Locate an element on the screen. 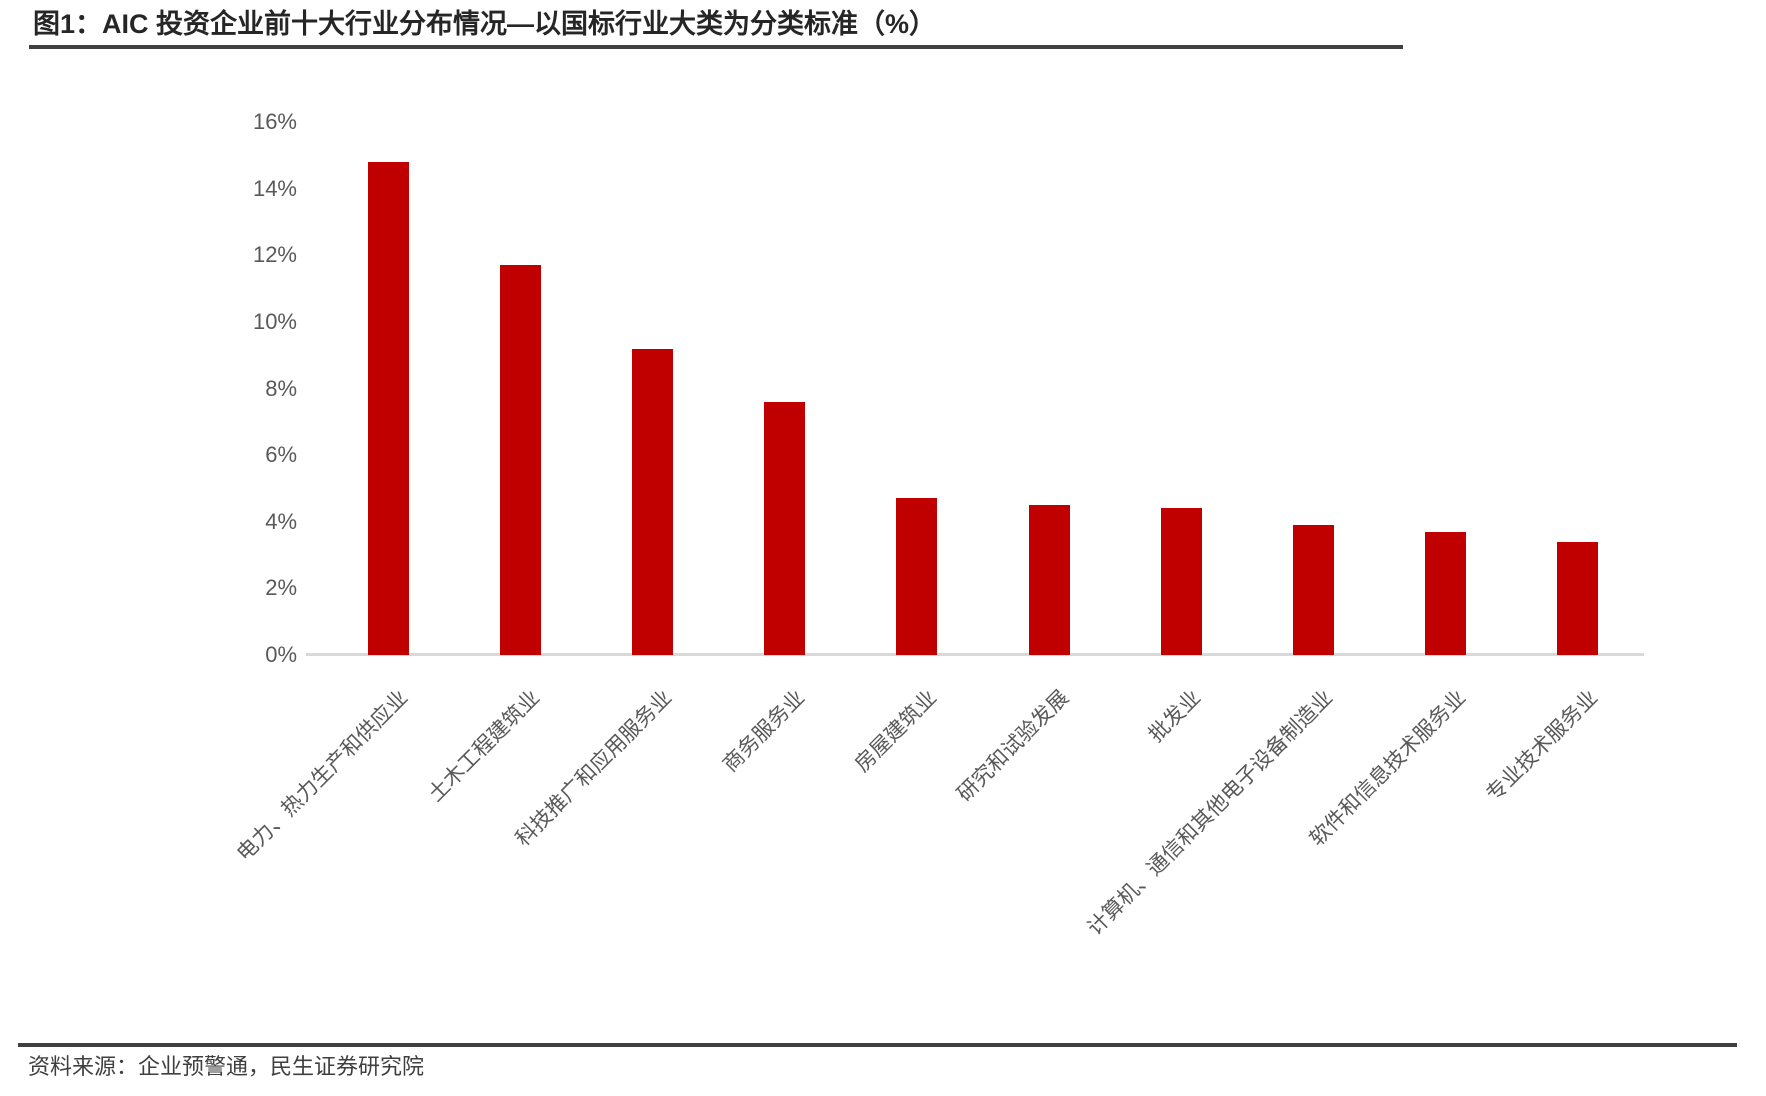  x-category-label: 电力、热力生产和供应业 is located at coordinates (322, 776).